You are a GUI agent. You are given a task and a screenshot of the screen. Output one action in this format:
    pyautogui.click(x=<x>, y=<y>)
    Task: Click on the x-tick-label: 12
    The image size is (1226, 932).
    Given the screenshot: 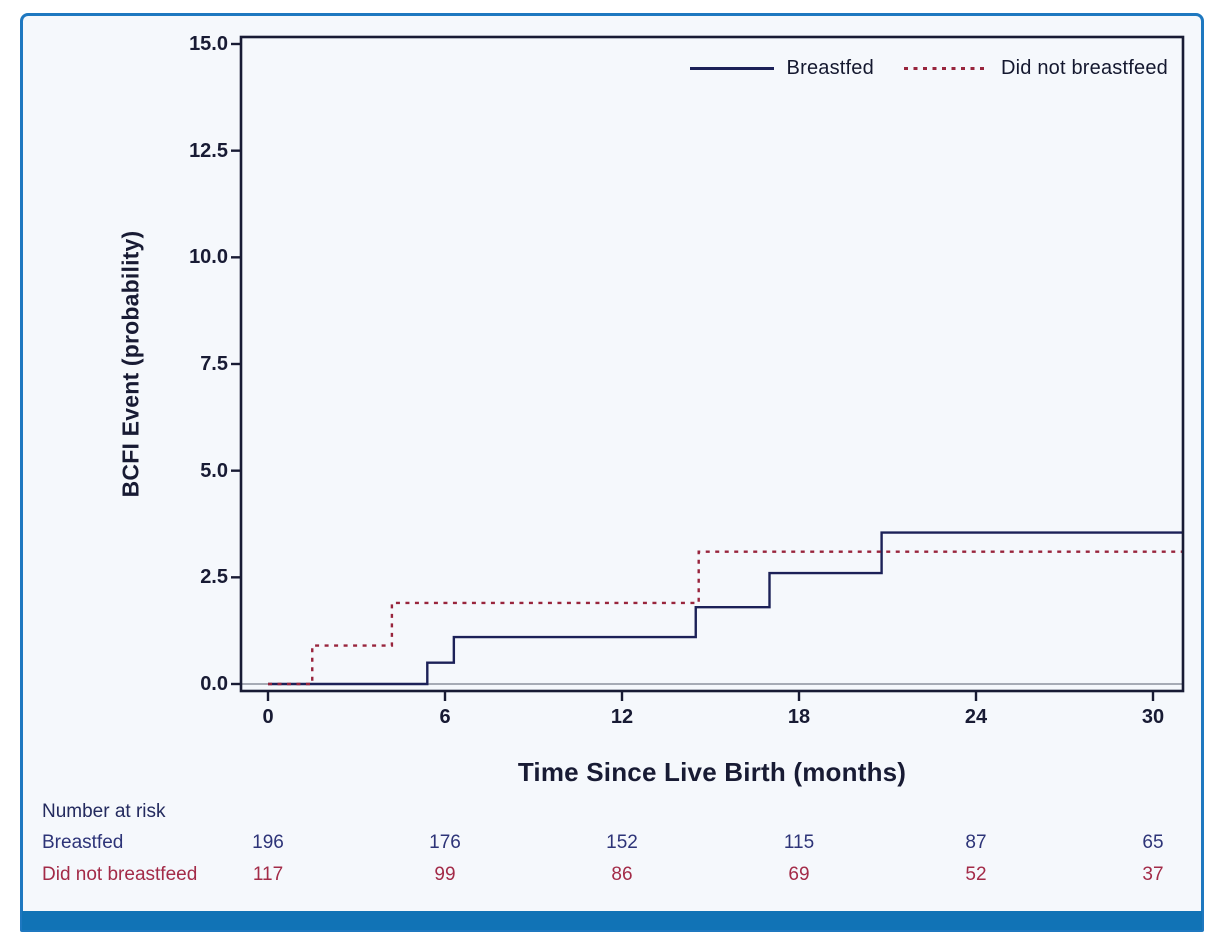 What is the action you would take?
    pyautogui.click(x=622, y=717)
    